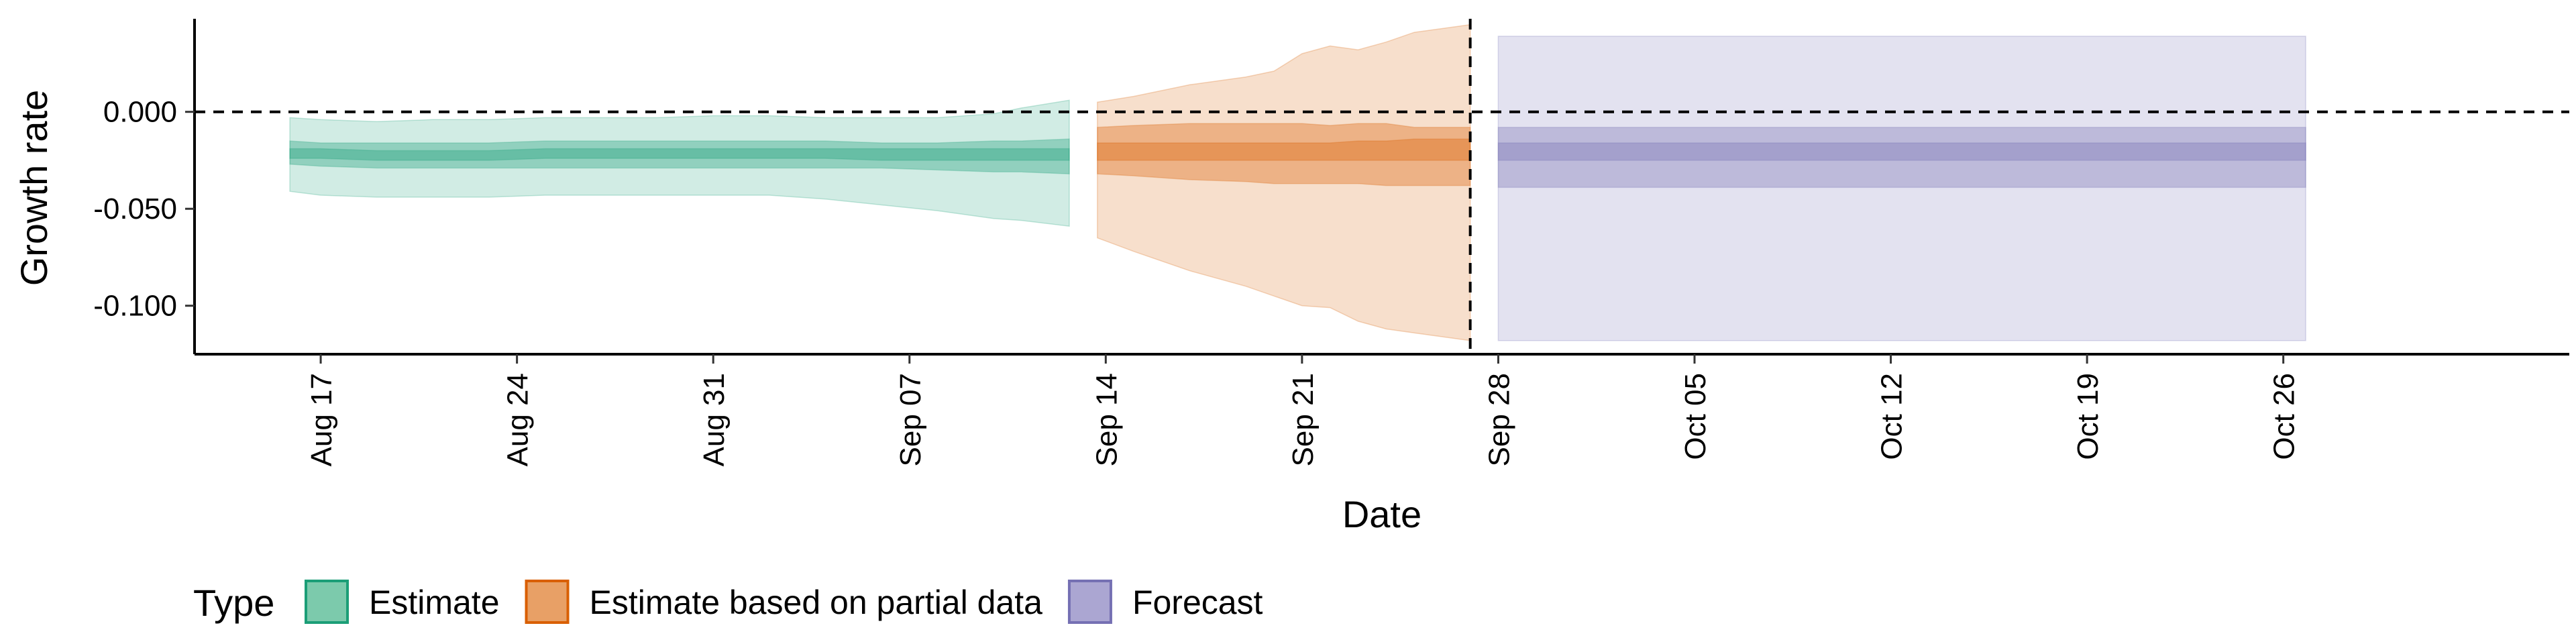  What do you see at coordinates (2088, 416) in the screenshot?
I see `x-tick-label: Oct 19` at bounding box center [2088, 416].